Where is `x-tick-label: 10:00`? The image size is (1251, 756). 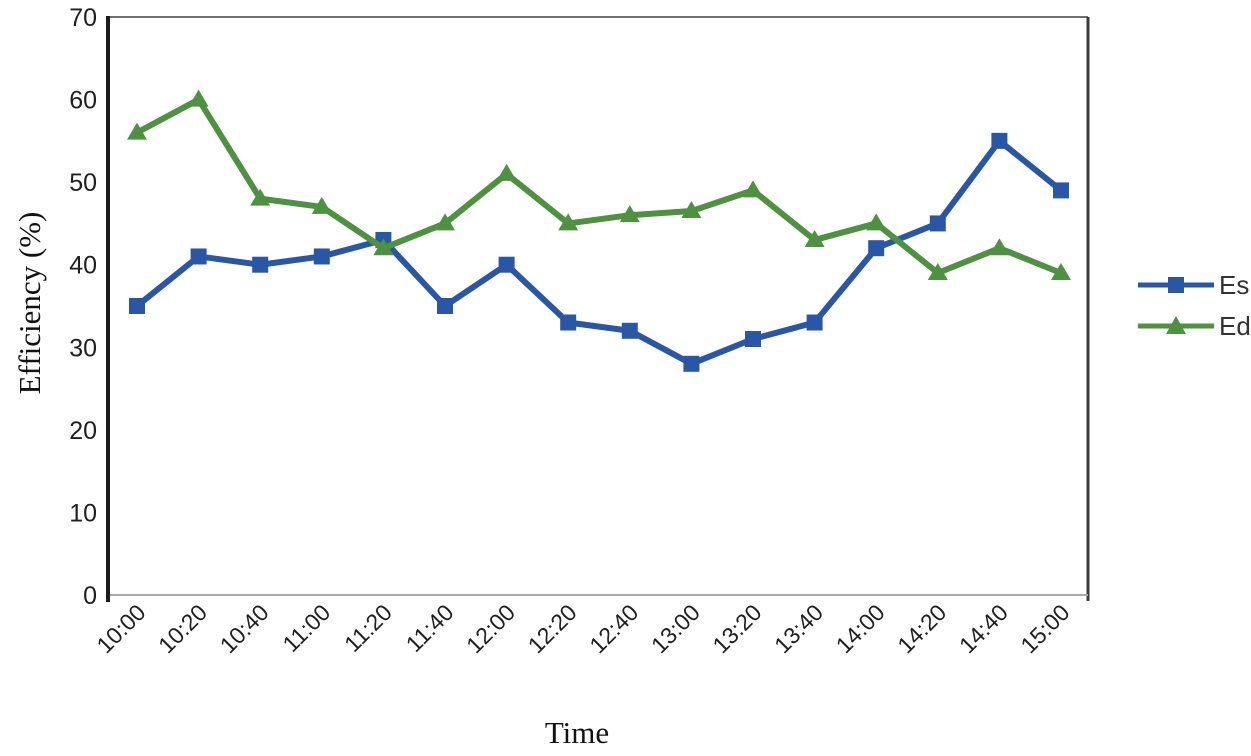
x-tick-label: 10:00 is located at coordinates (120, 628).